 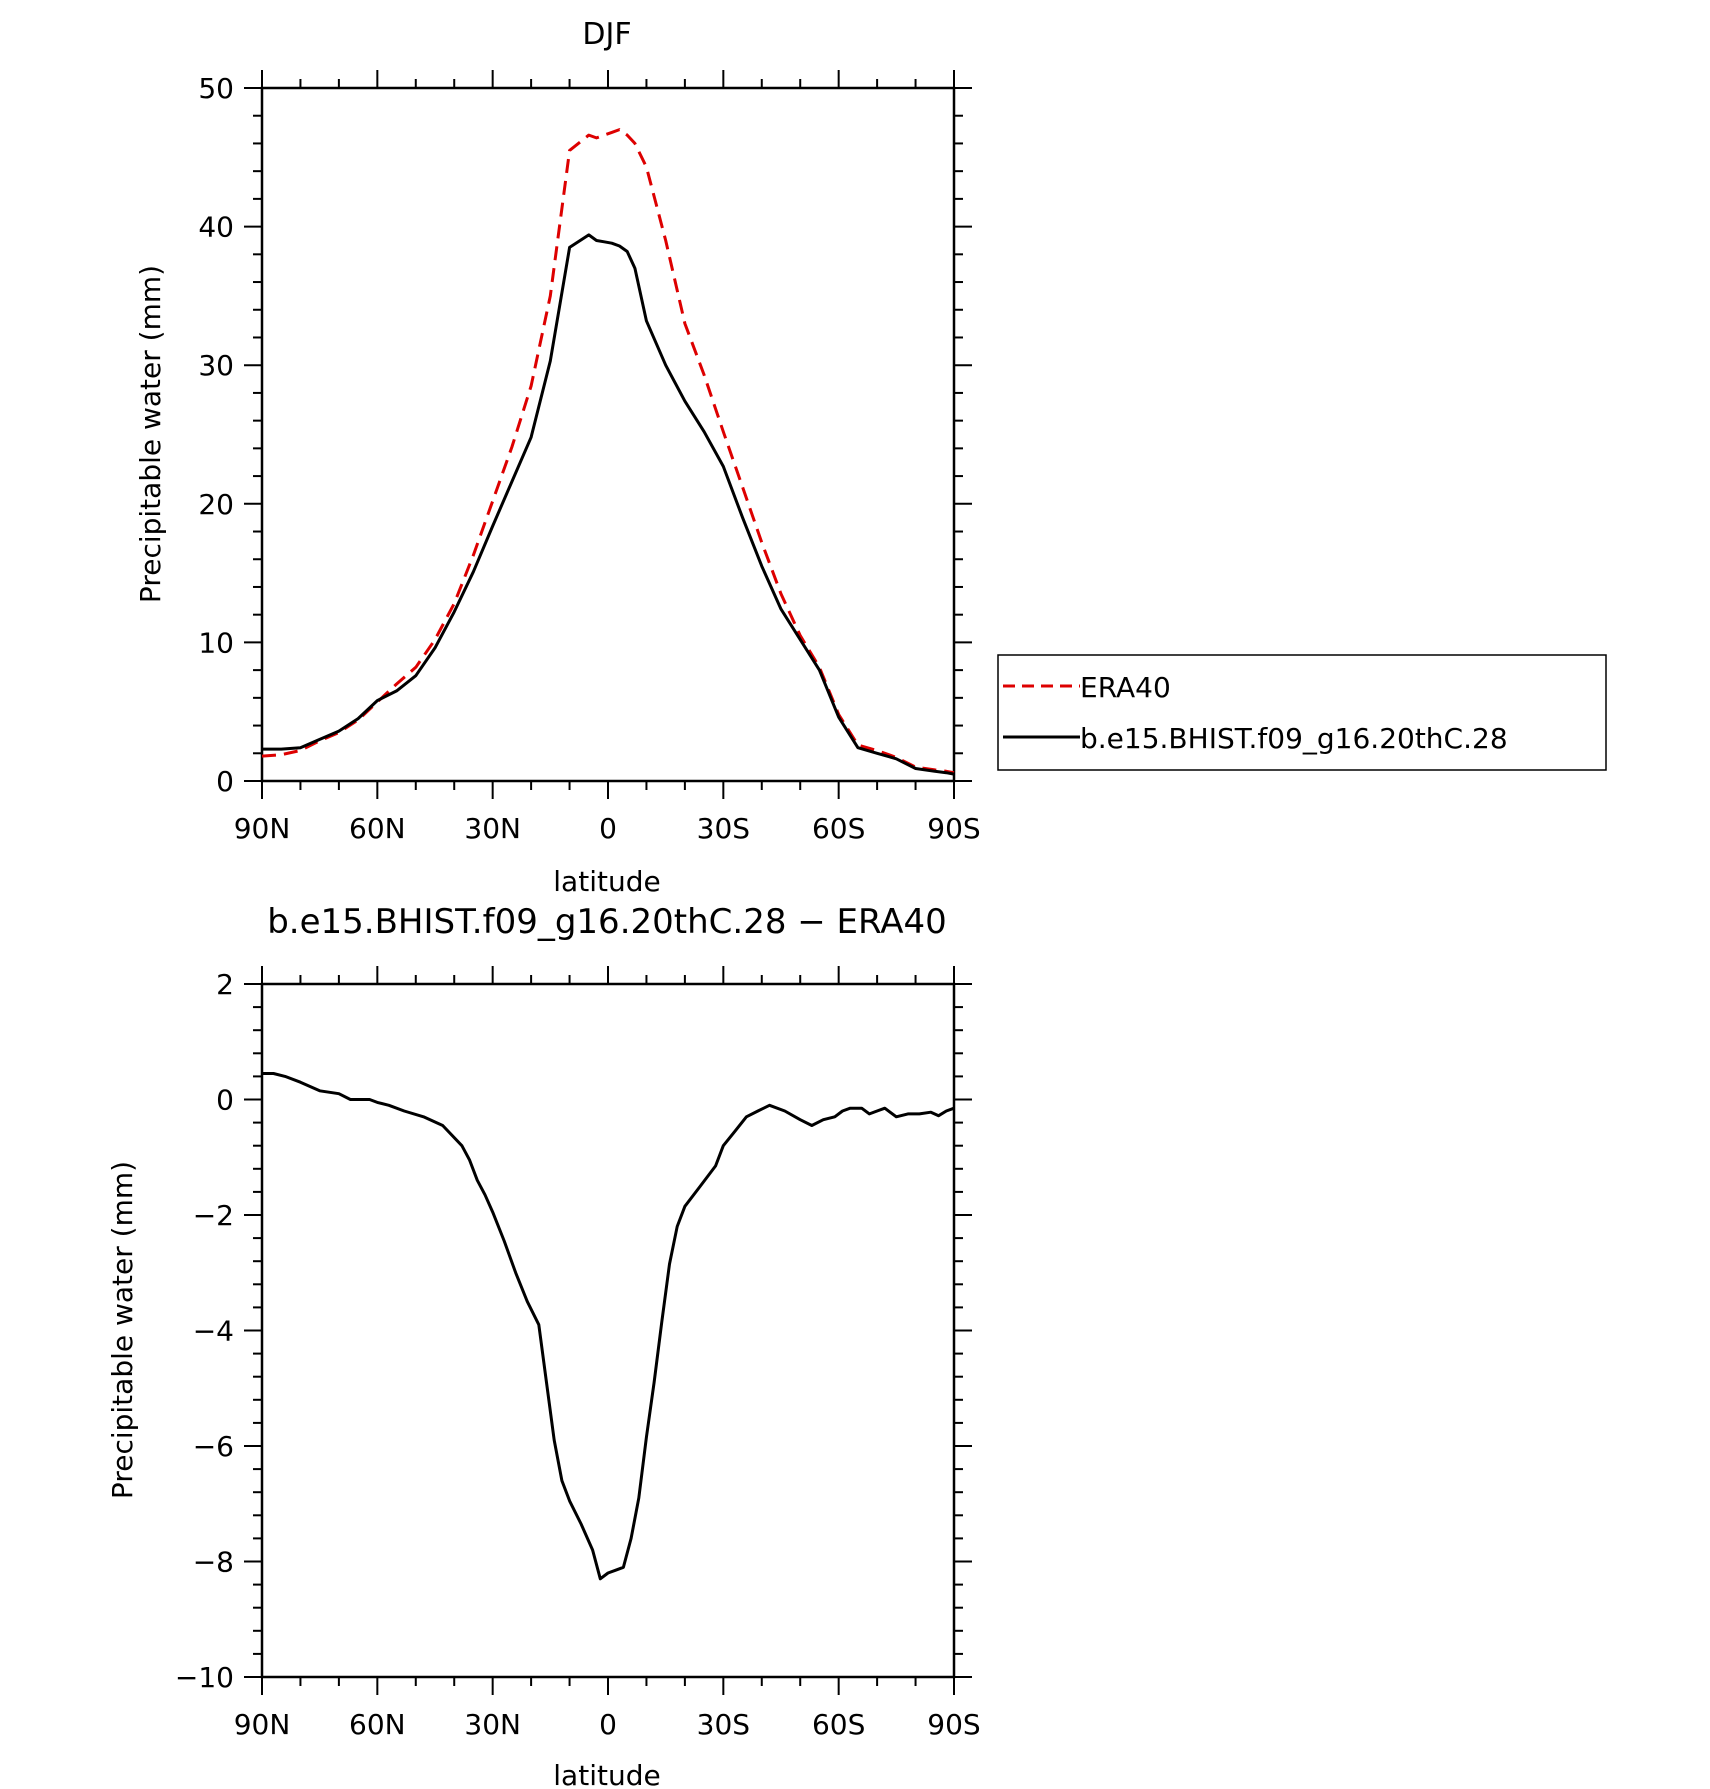 I want to click on y-tick-label: −6, so click(x=213, y=1446).